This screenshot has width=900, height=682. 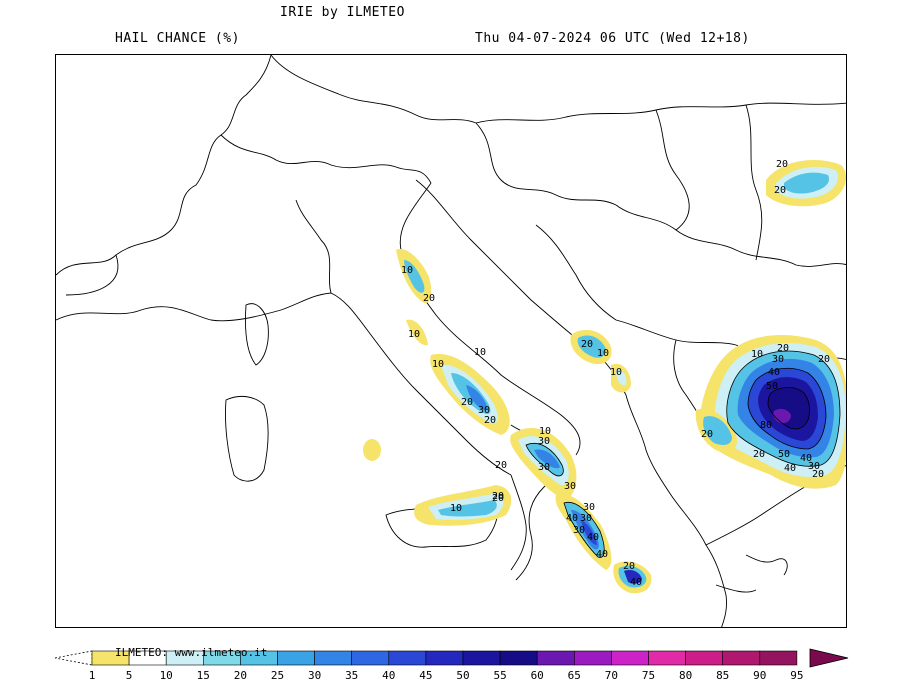 I want to click on hail-field-south-italy, so click(x=561, y=498).